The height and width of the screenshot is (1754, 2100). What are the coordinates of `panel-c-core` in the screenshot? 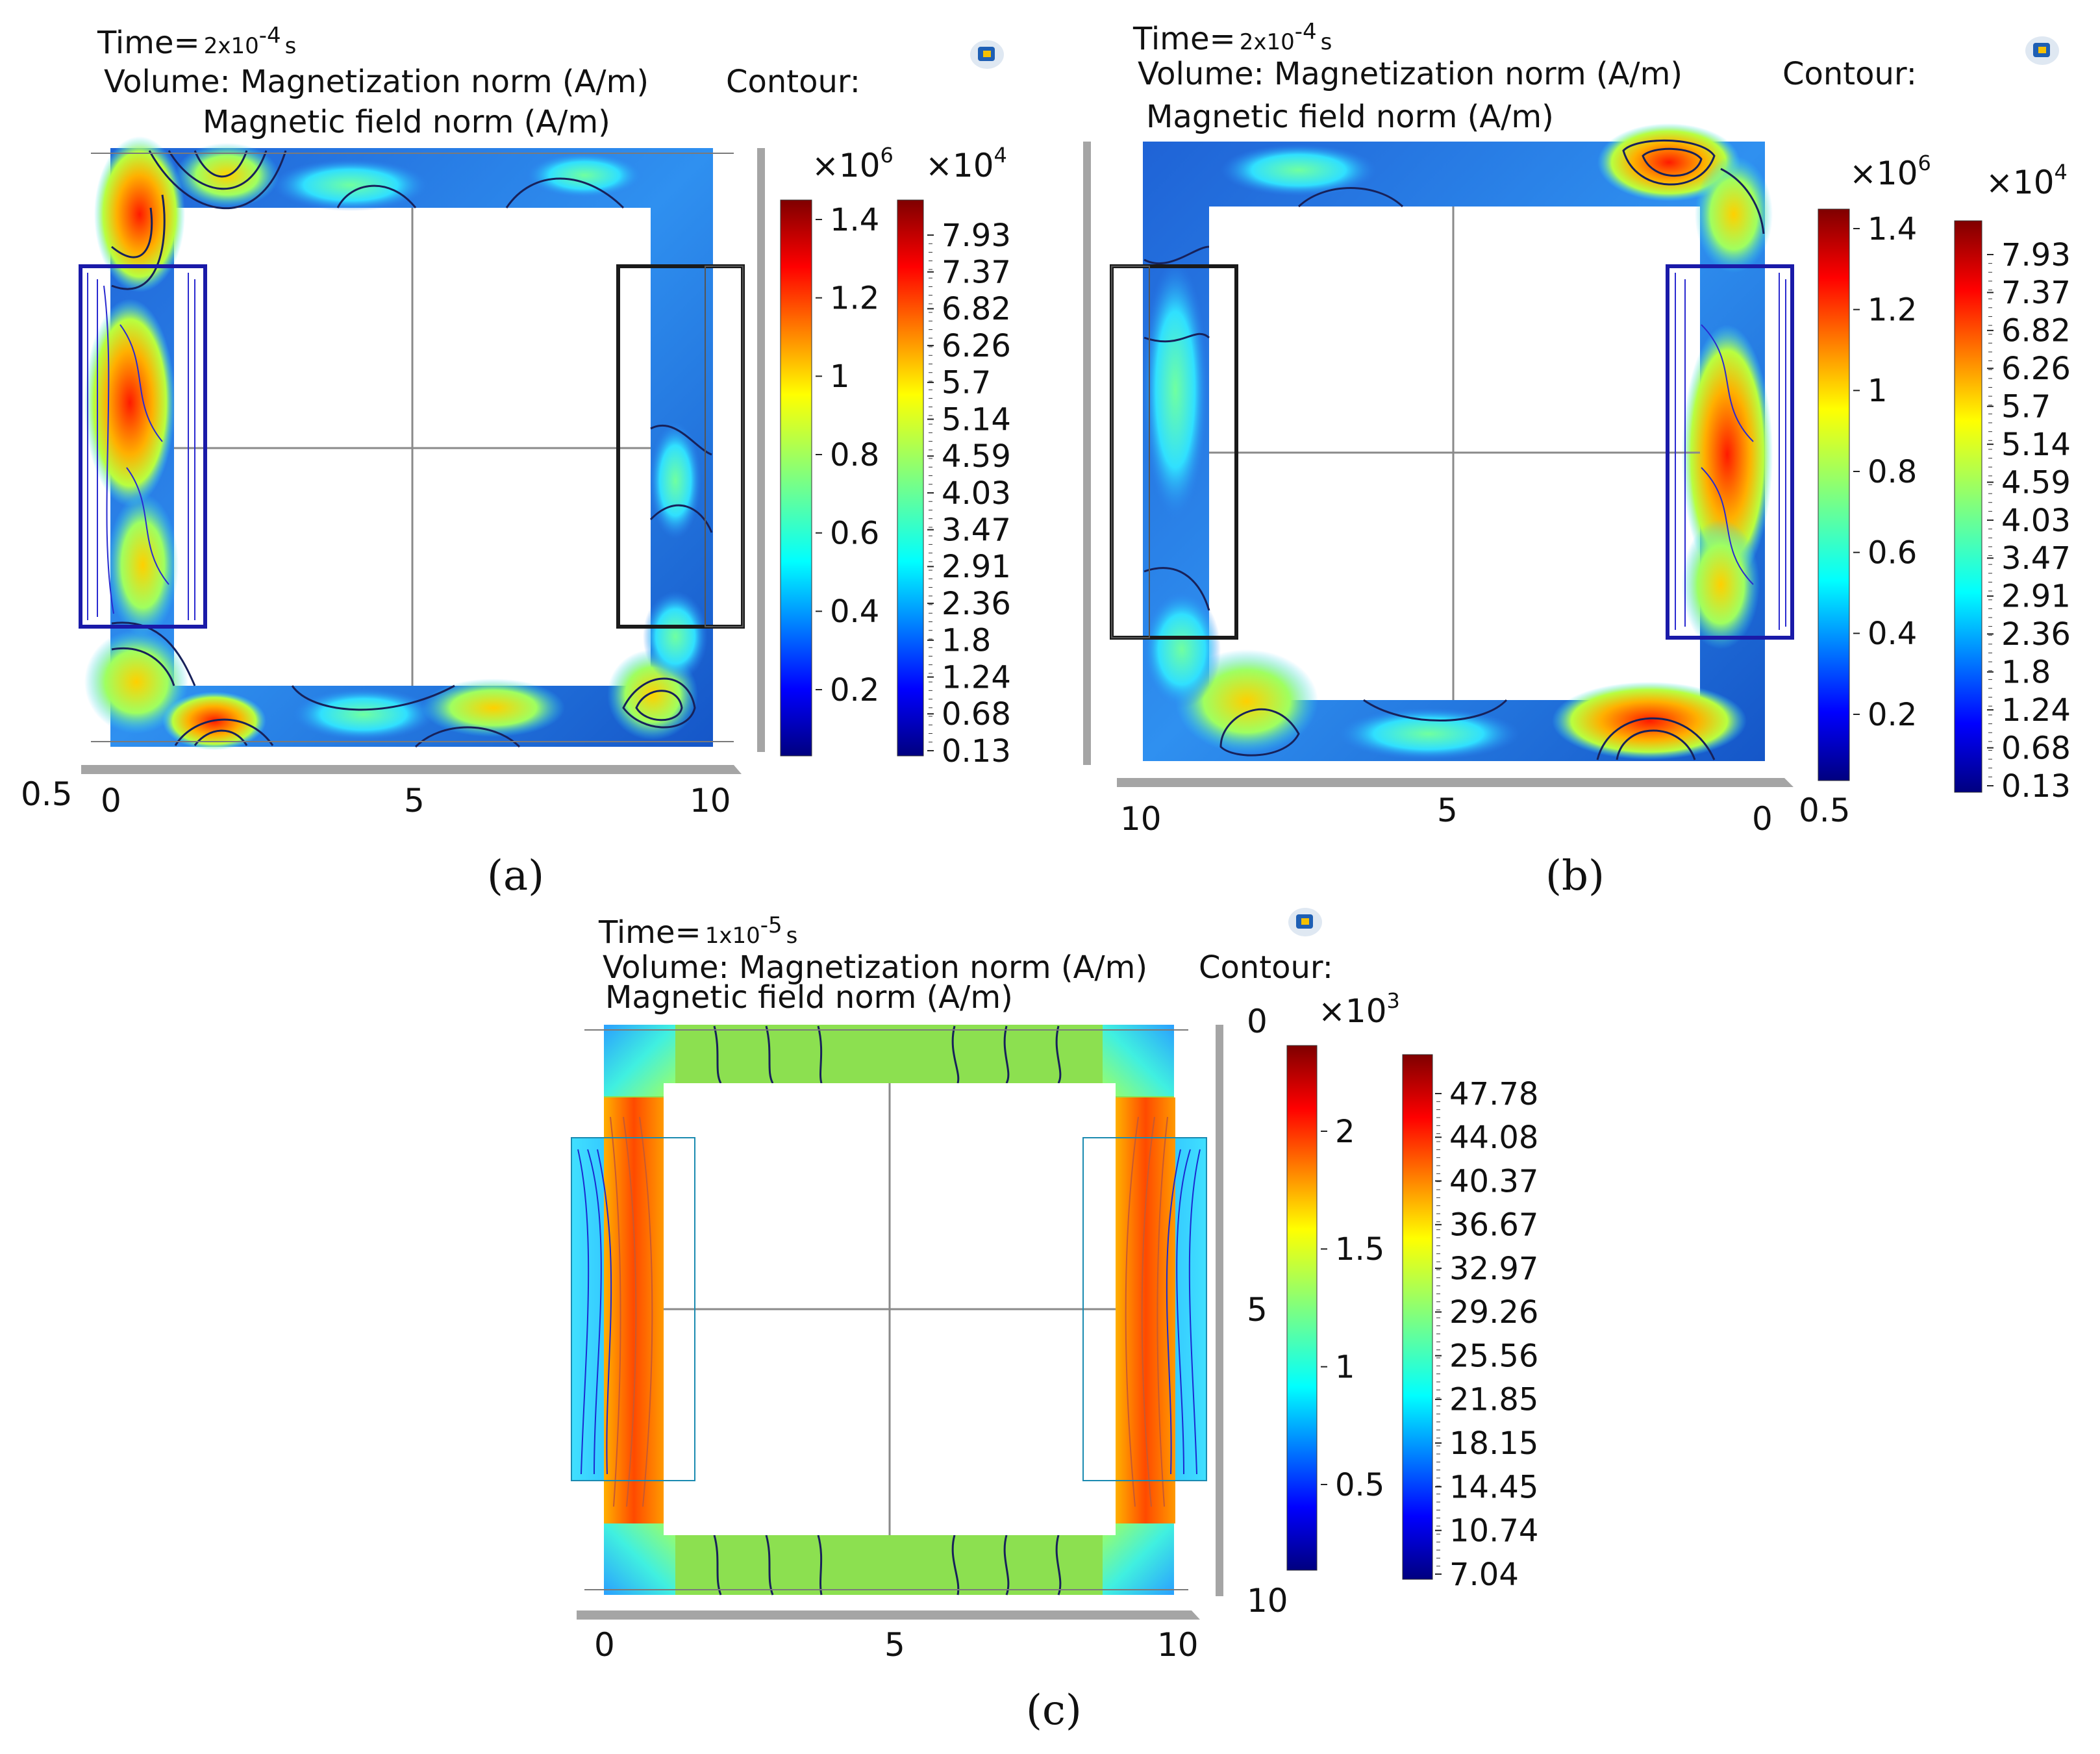 It's located at (889, 1310).